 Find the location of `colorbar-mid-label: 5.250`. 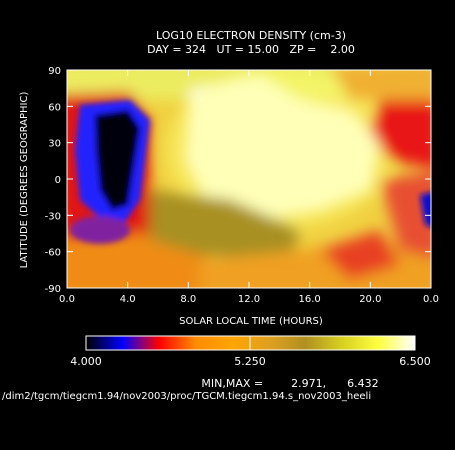

colorbar-mid-label: 5.250 is located at coordinates (250, 361).